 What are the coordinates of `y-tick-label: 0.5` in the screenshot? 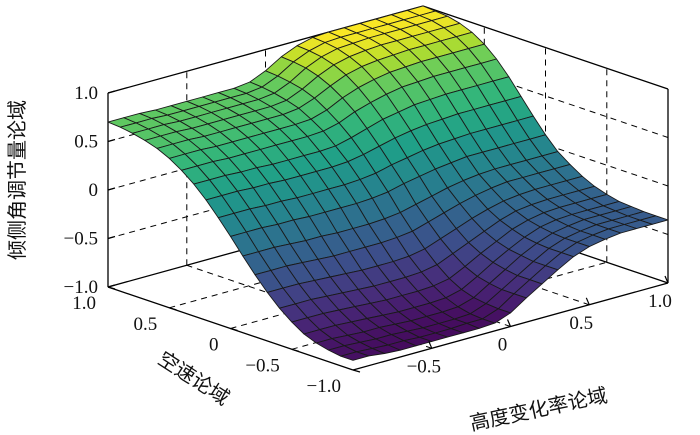 It's located at (146, 324).